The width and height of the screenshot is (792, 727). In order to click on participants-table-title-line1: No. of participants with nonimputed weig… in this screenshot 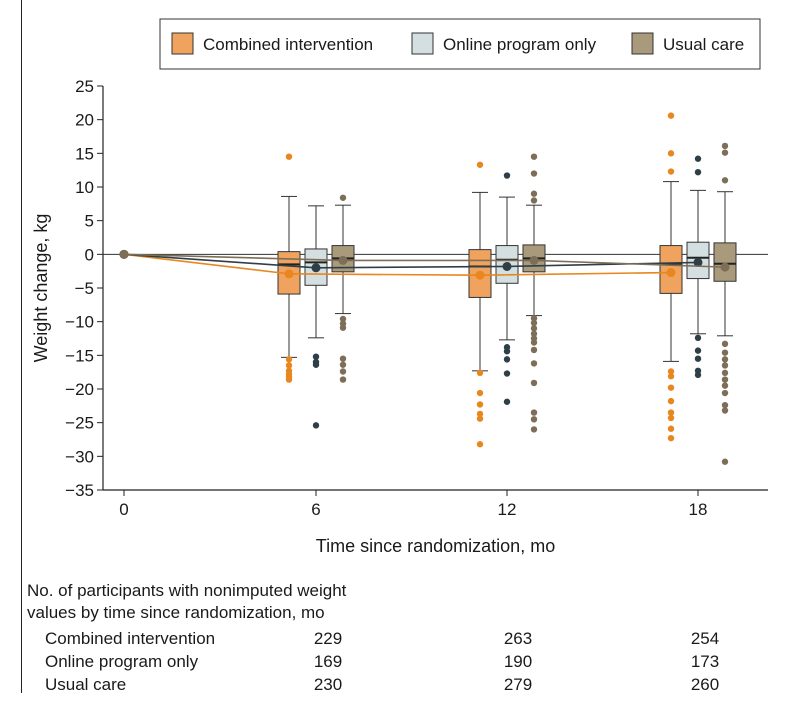, I will do `click(187, 590)`.